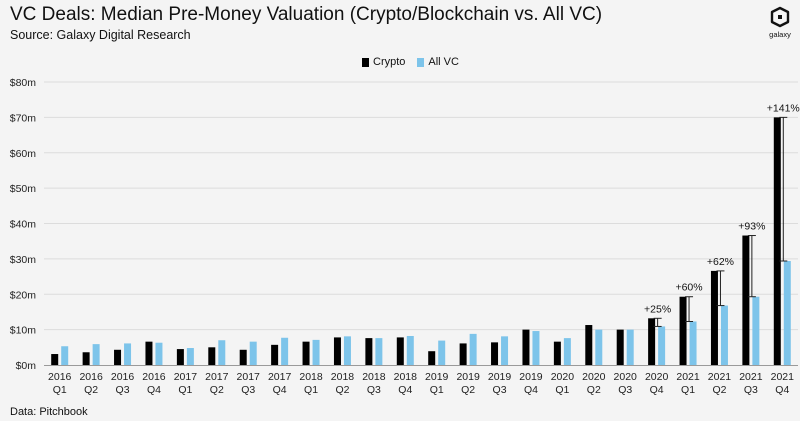 Image resolution: width=800 pixels, height=421 pixels. What do you see at coordinates (410, 62) in the screenshot?
I see `chart-legend: Crypto All VC` at bounding box center [410, 62].